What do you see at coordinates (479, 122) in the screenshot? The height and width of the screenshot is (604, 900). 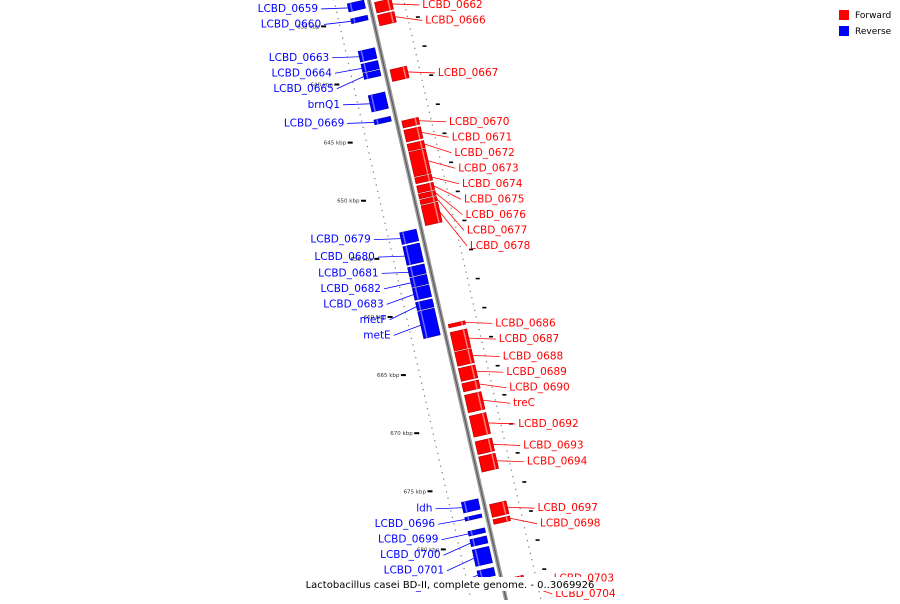 I see `forward-gene-label: LCBD_0670` at bounding box center [479, 122].